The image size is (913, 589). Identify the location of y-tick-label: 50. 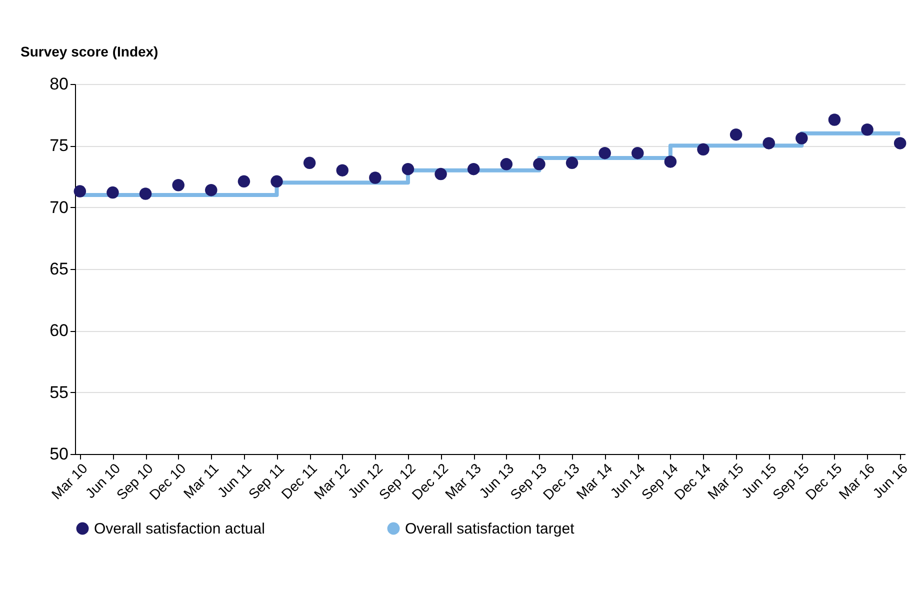
(59, 454).